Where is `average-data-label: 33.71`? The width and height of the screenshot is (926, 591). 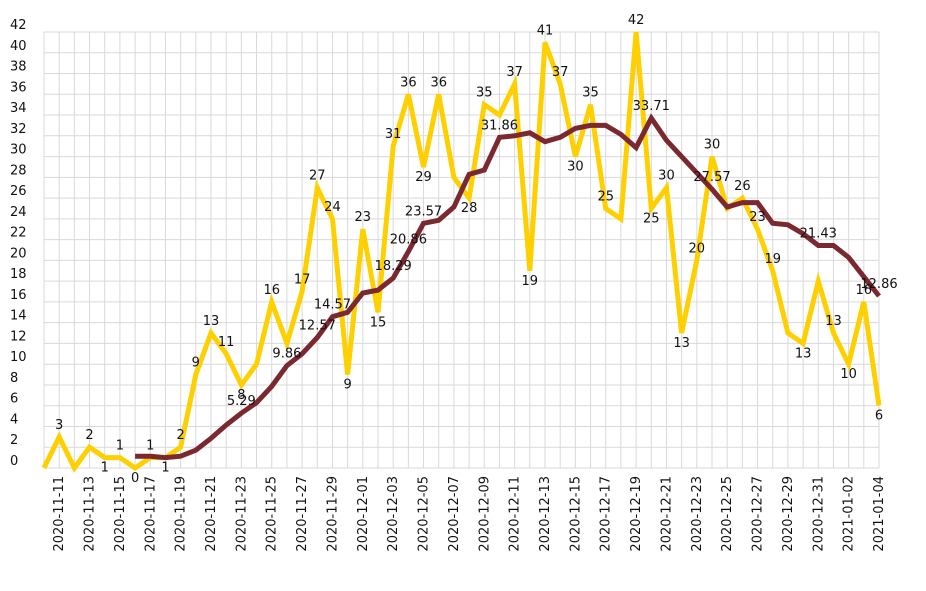
average-data-label: 33.71 is located at coordinates (651, 106).